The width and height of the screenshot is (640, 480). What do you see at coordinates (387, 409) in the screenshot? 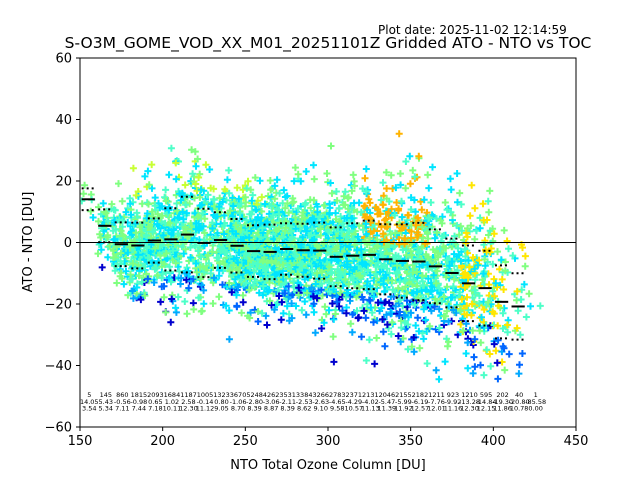
I see `bin-std-label: 11.39` at bounding box center [387, 409].